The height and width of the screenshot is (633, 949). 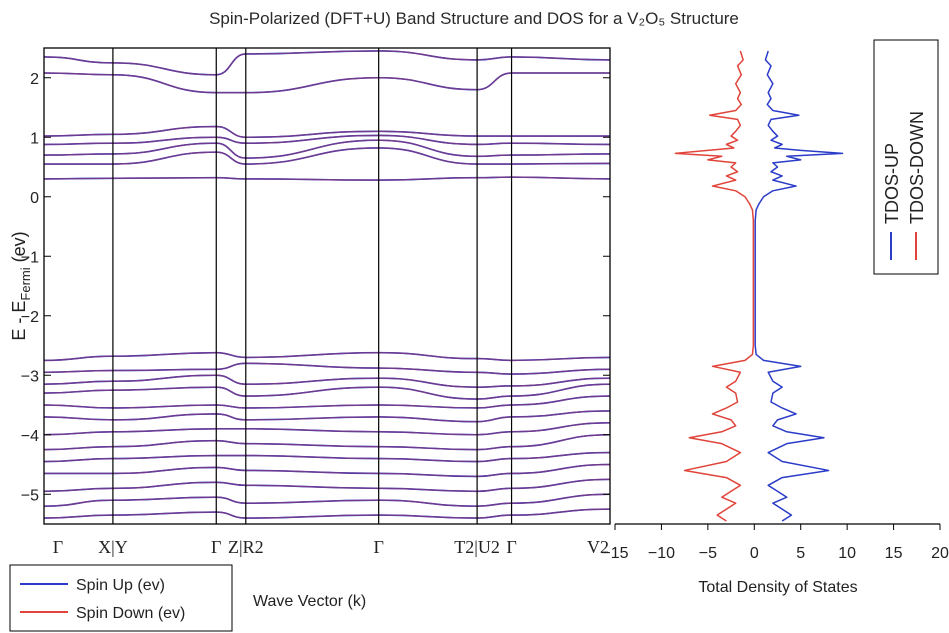 What do you see at coordinates (777, 587) in the screenshot?
I see `dos-x-axis-label: Total Density of States` at bounding box center [777, 587].